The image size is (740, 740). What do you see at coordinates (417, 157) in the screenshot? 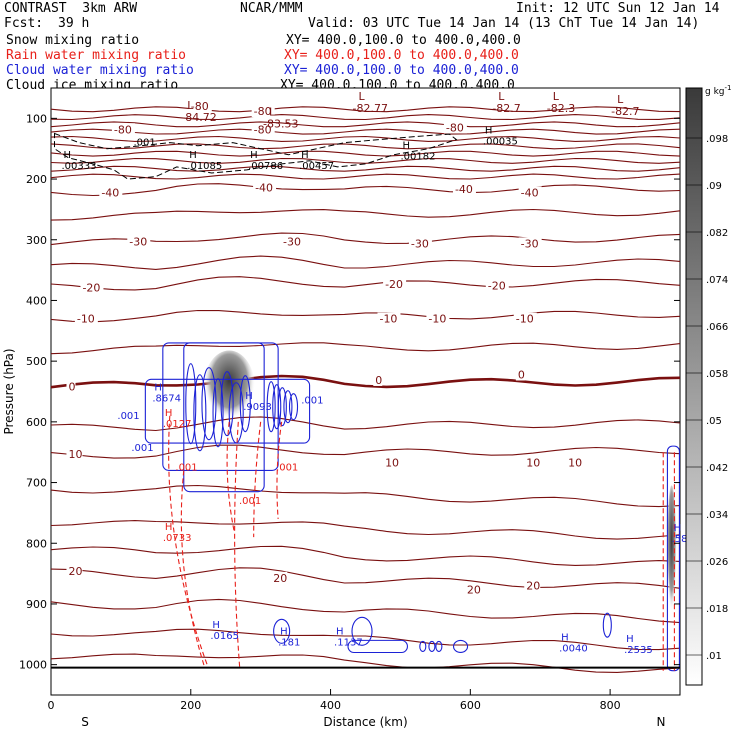
I see `cloud-ice-max-value-label: .00182` at bounding box center [417, 157].